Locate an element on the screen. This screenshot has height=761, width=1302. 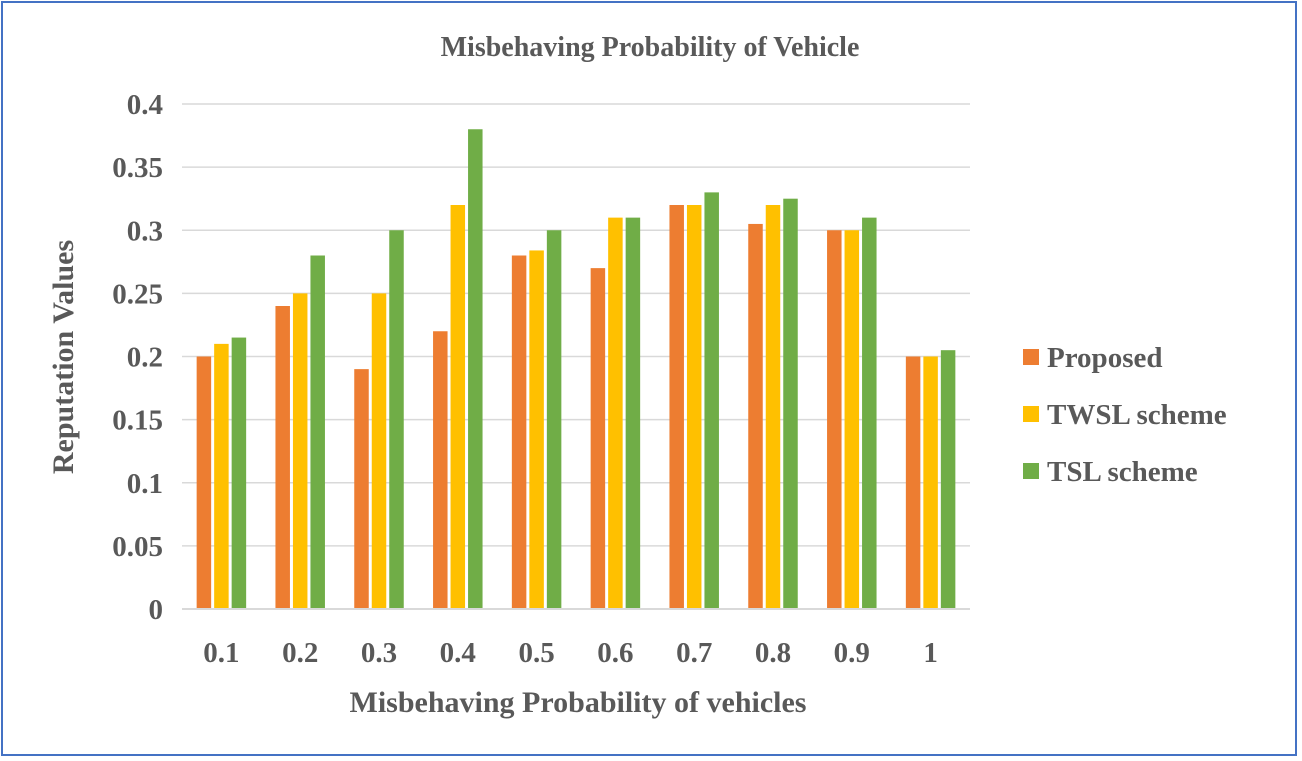
x-tick-label: 0.8 is located at coordinates (773, 653).